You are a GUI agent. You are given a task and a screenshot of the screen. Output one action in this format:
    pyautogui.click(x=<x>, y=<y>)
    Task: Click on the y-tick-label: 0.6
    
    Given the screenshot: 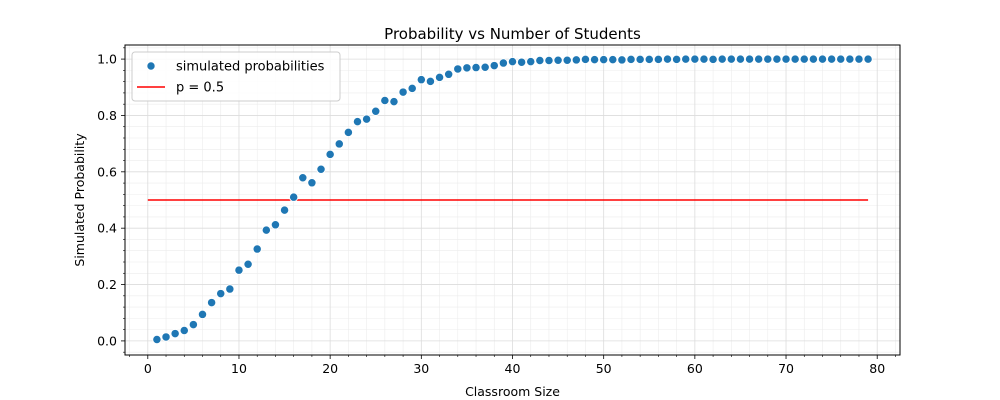 What is the action you would take?
    pyautogui.click(x=107, y=171)
    